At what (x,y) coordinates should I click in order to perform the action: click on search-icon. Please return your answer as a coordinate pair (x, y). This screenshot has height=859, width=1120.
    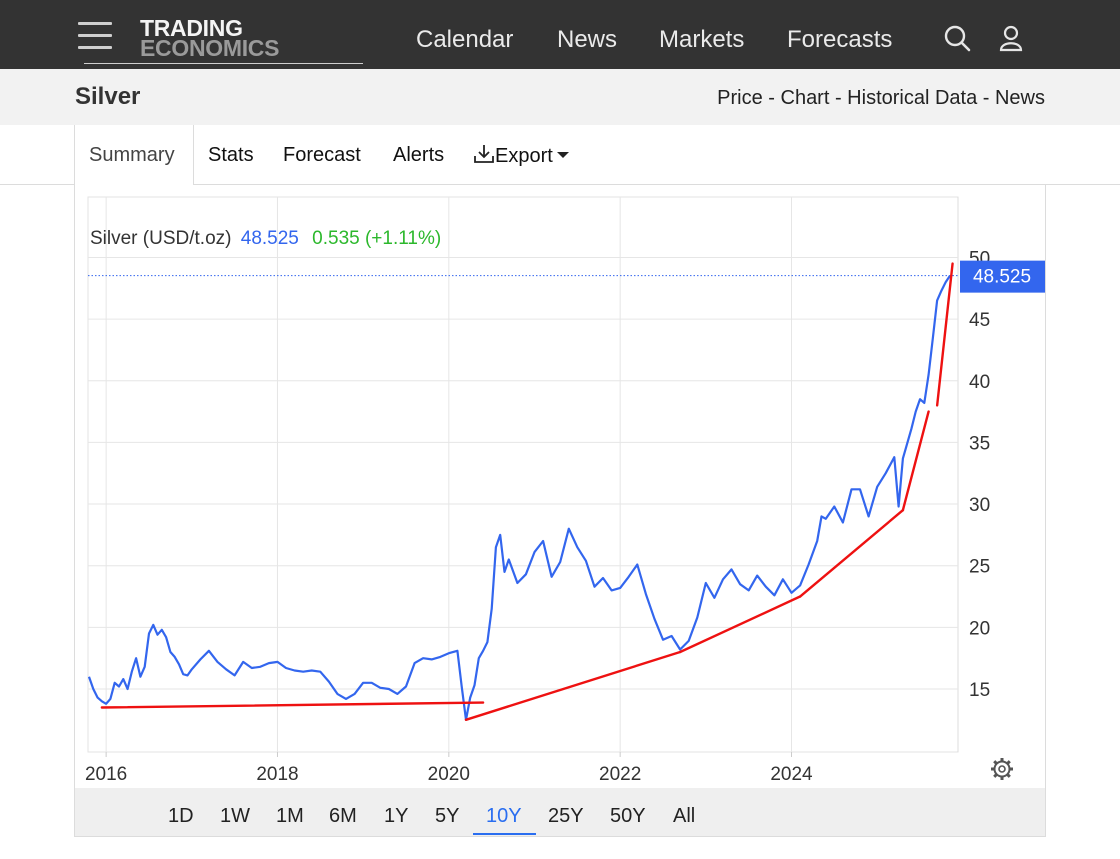
    Looking at the image, I should click on (957, 39).